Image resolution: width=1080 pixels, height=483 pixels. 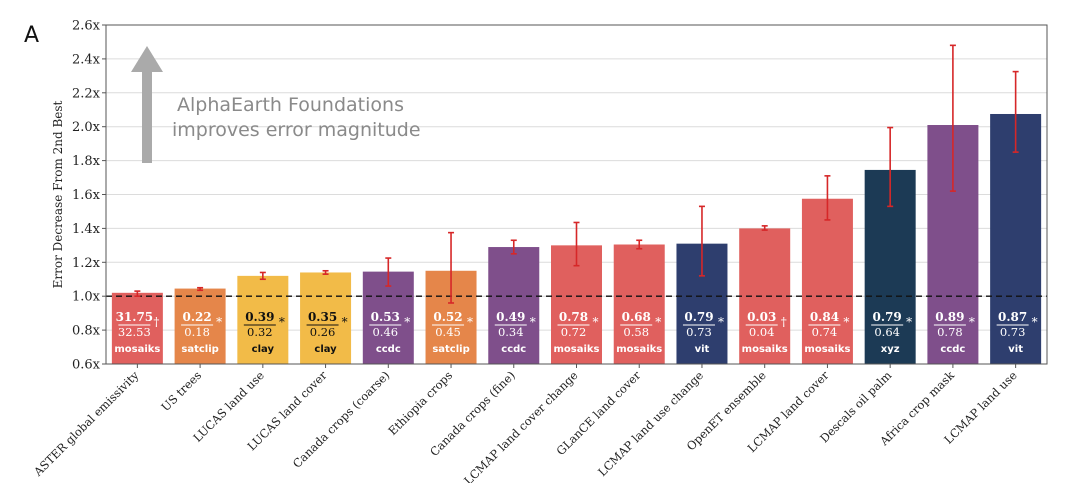 What do you see at coordinates (322, 317) in the screenshot?
I see `aef-score-label: 0.35` at bounding box center [322, 317].